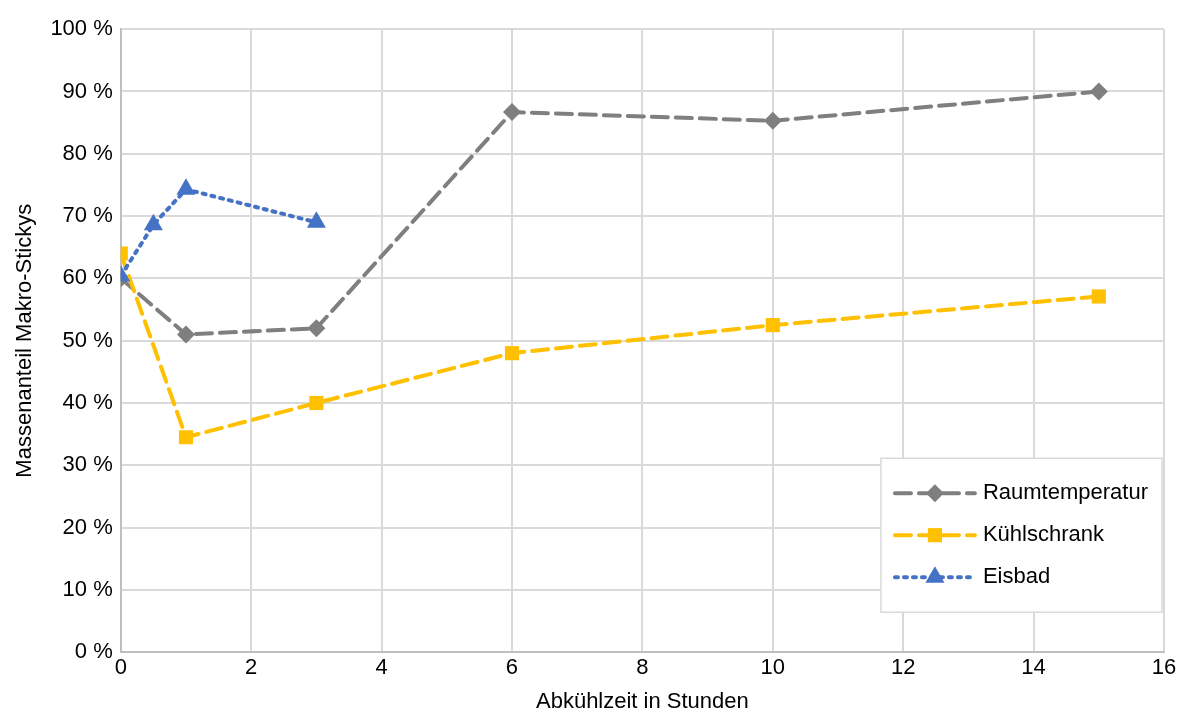 The image size is (1192, 727). What do you see at coordinates (87, 277) in the screenshot?
I see `y-tick-label: 60 %` at bounding box center [87, 277].